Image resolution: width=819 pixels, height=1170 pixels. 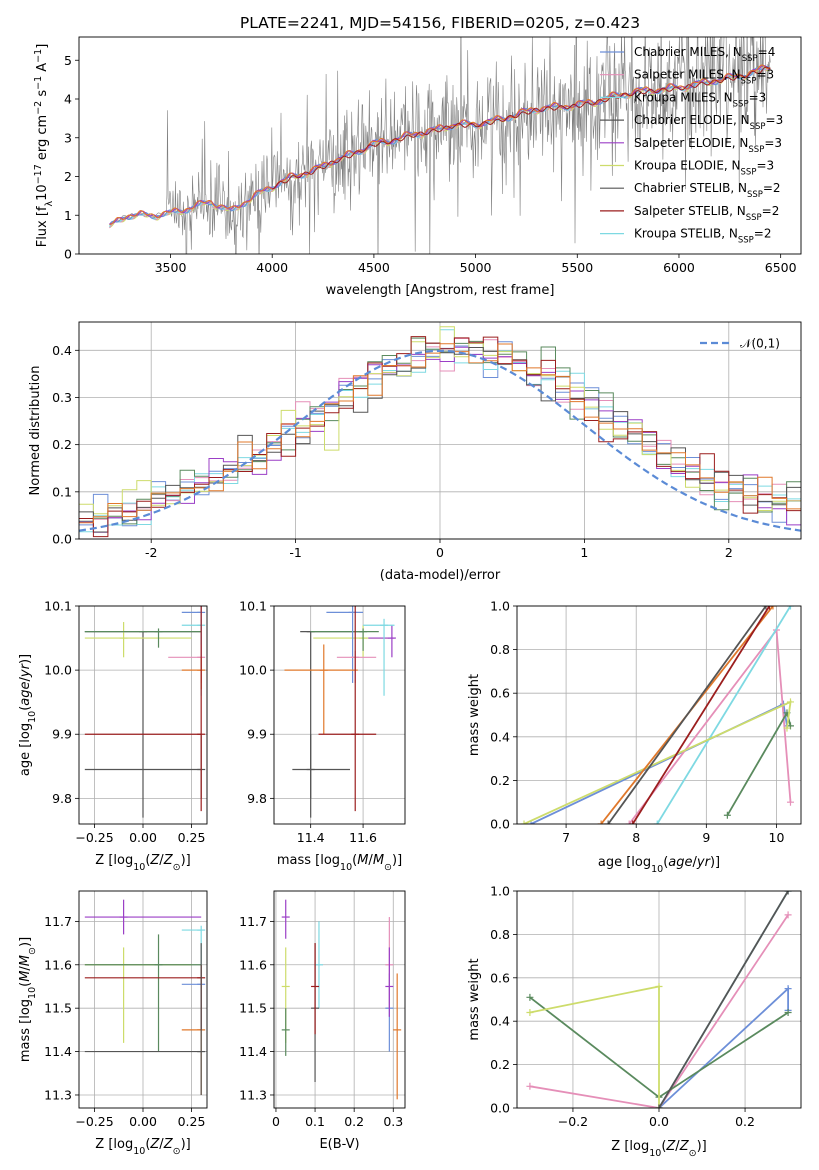 I want to click on y-axis-label: Flux [fλ10−17 erg cm−2 s−1 A−1], so click(x=44, y=146).